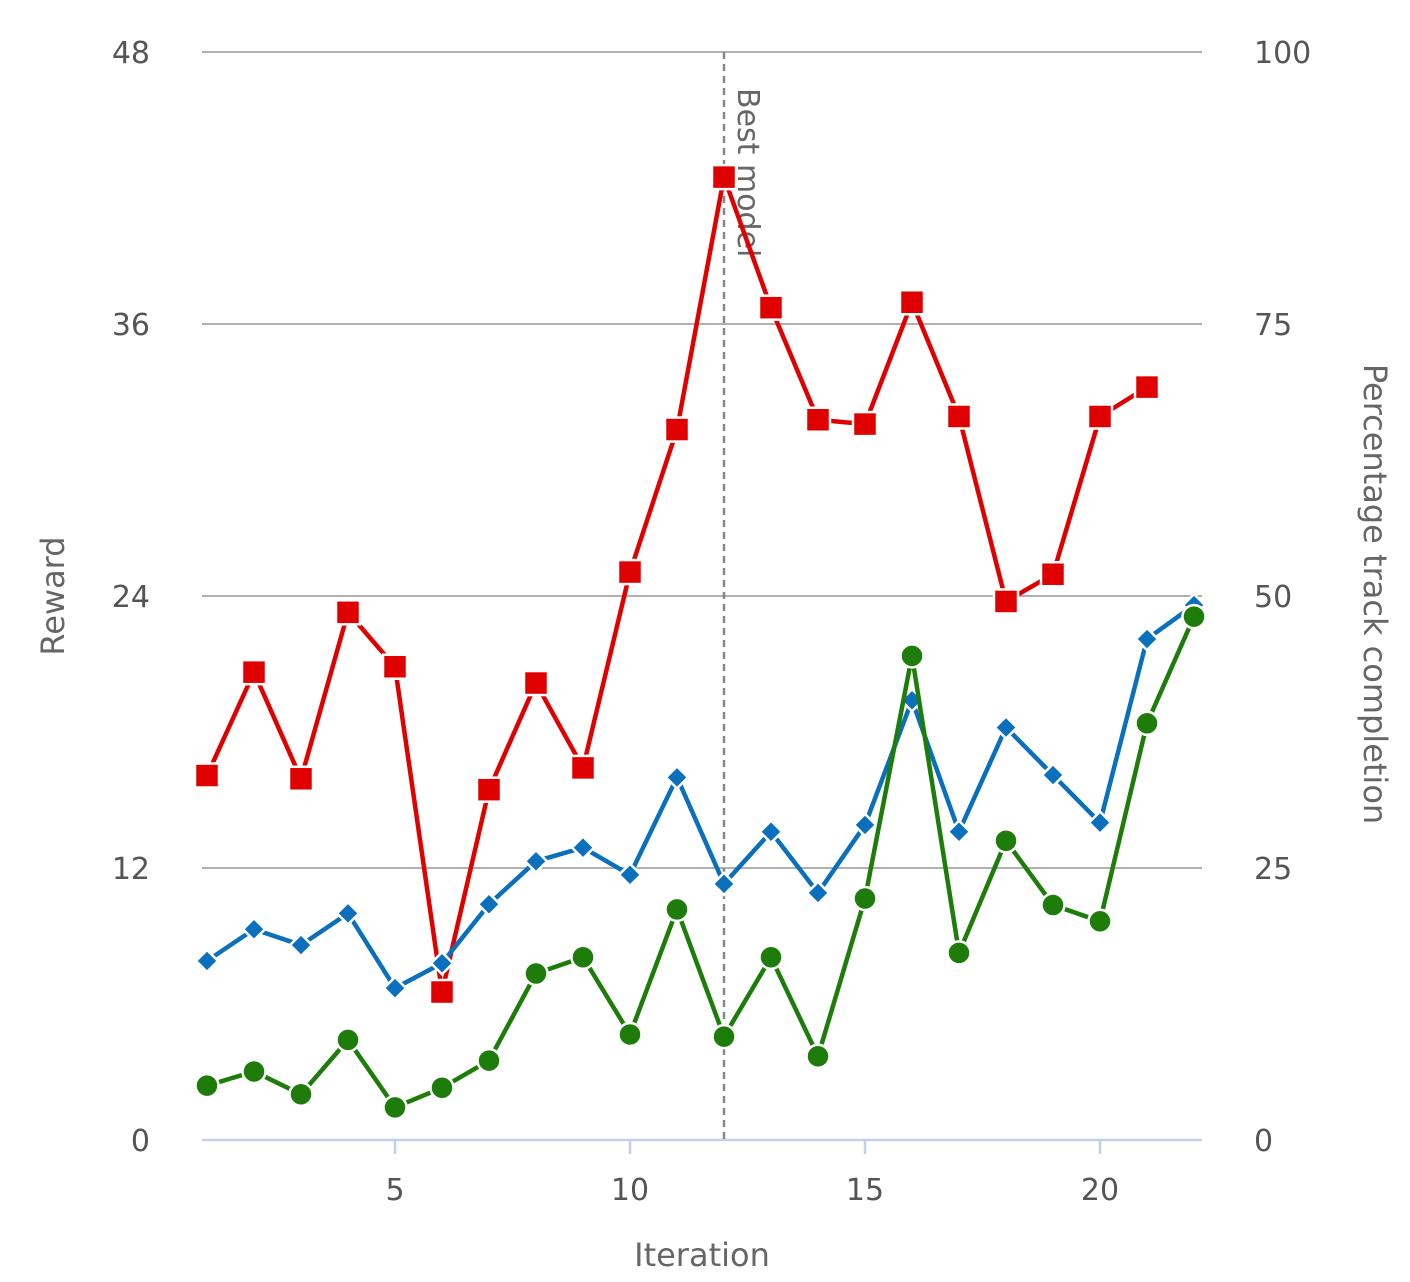 Image resolution: width=1410 pixels, height=1282 pixels. I want to click on y2-tick-label: 75, so click(1273, 325).